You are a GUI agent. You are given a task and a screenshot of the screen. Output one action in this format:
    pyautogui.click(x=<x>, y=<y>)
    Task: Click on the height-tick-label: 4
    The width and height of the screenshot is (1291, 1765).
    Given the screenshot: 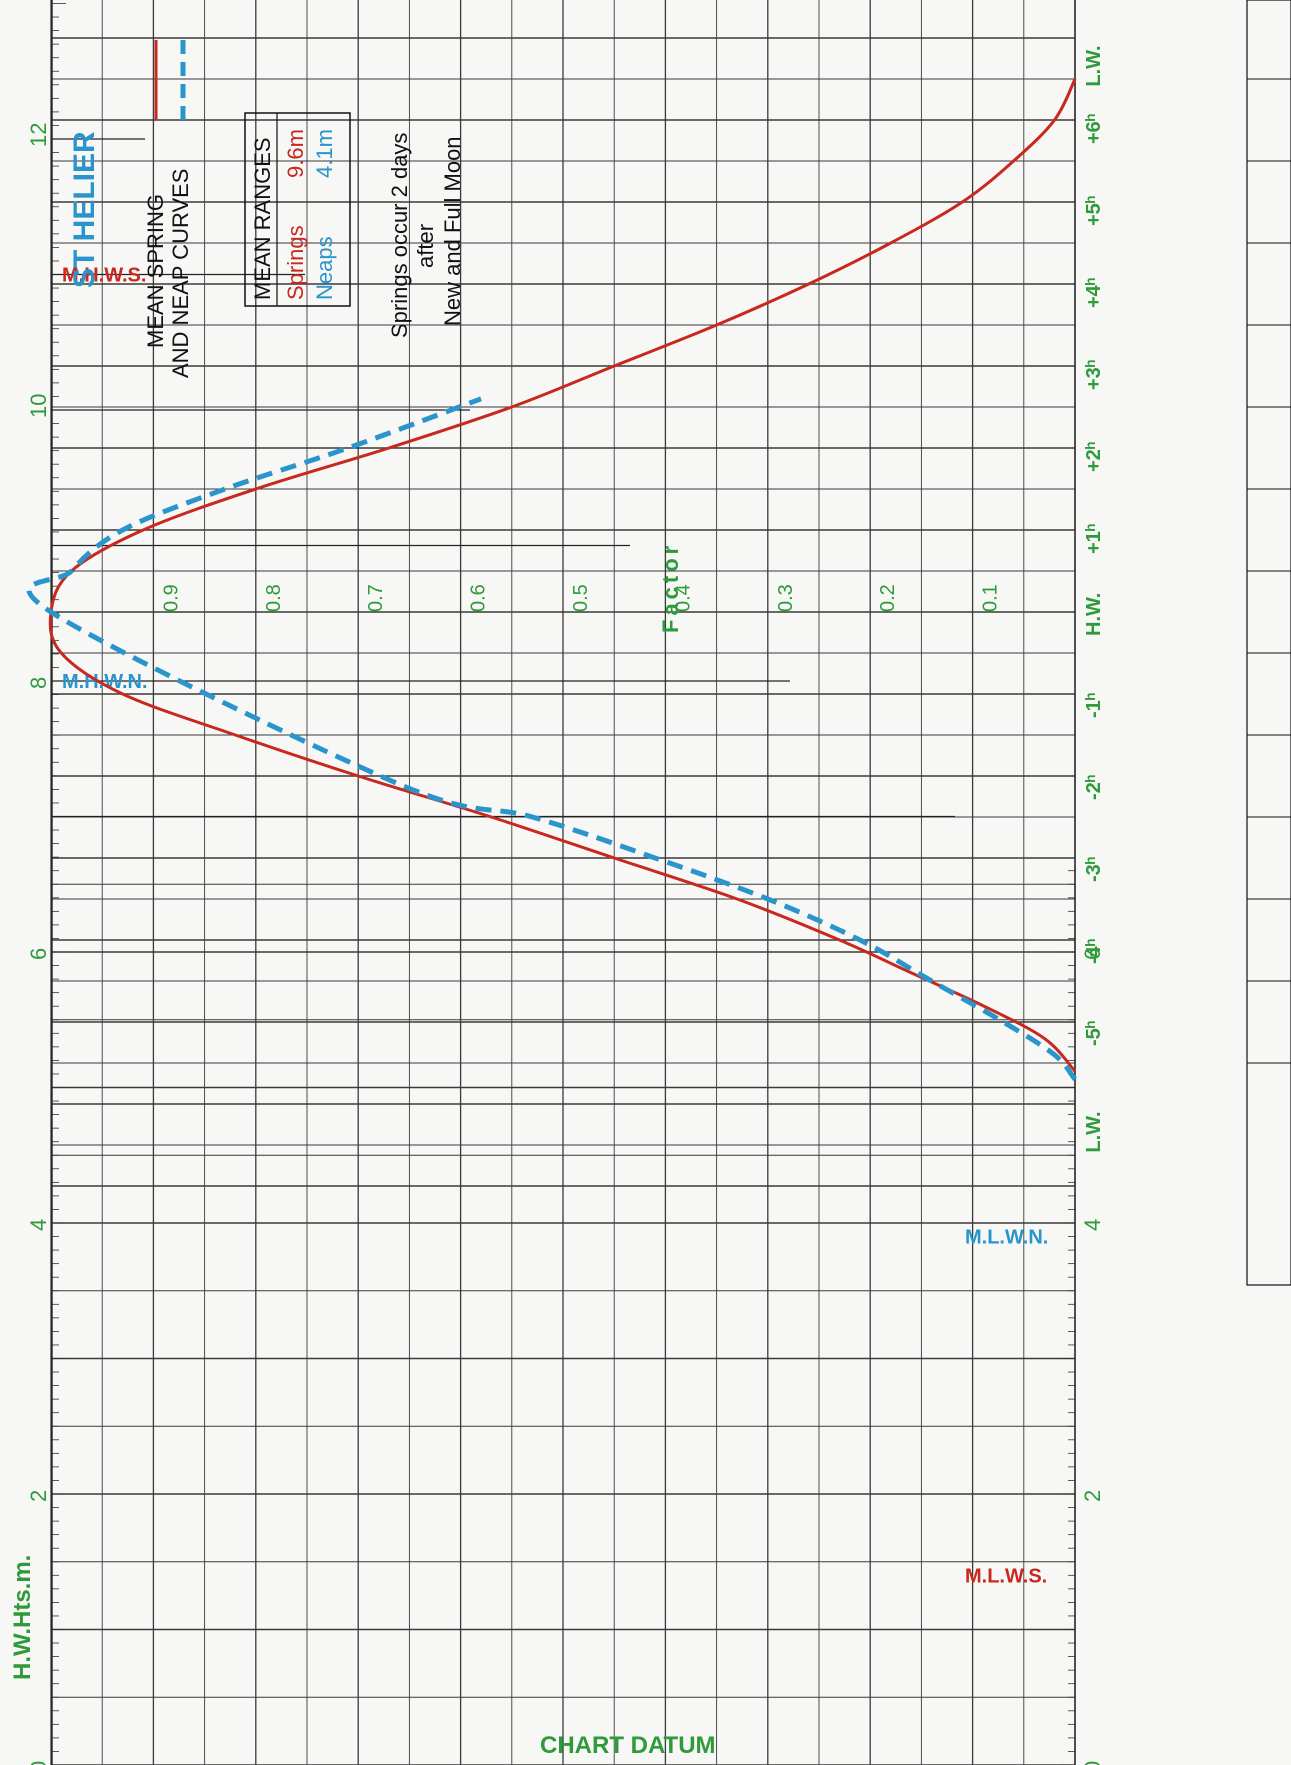 What is the action you would take?
    pyautogui.click(x=38, y=1225)
    